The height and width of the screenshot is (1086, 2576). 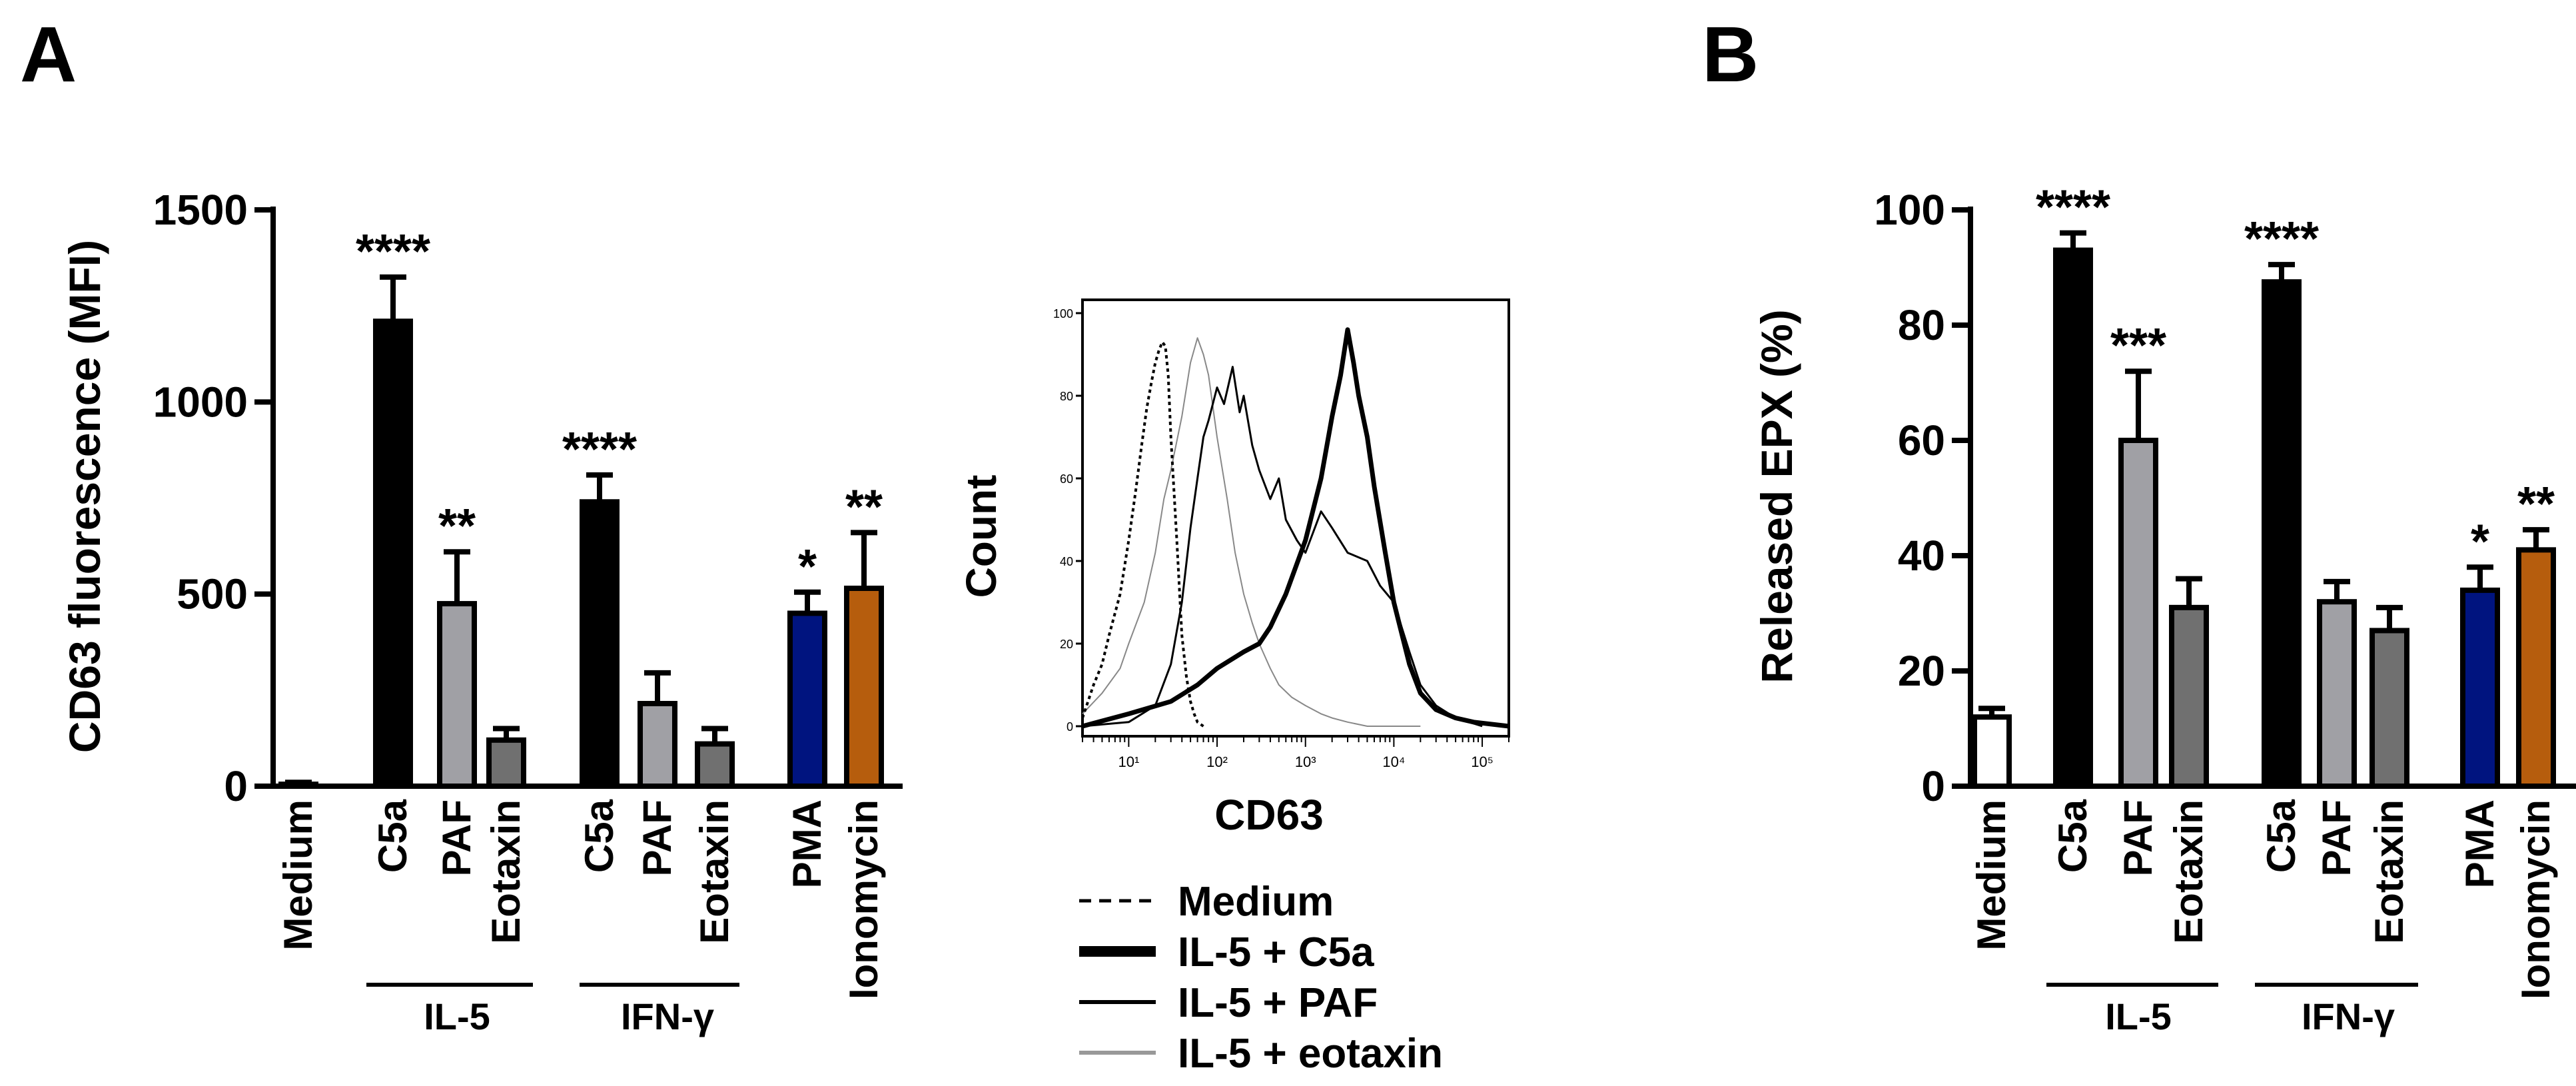 What do you see at coordinates (2139, 1016) in the screenshot?
I see `group-label-il5-b: IL-5` at bounding box center [2139, 1016].